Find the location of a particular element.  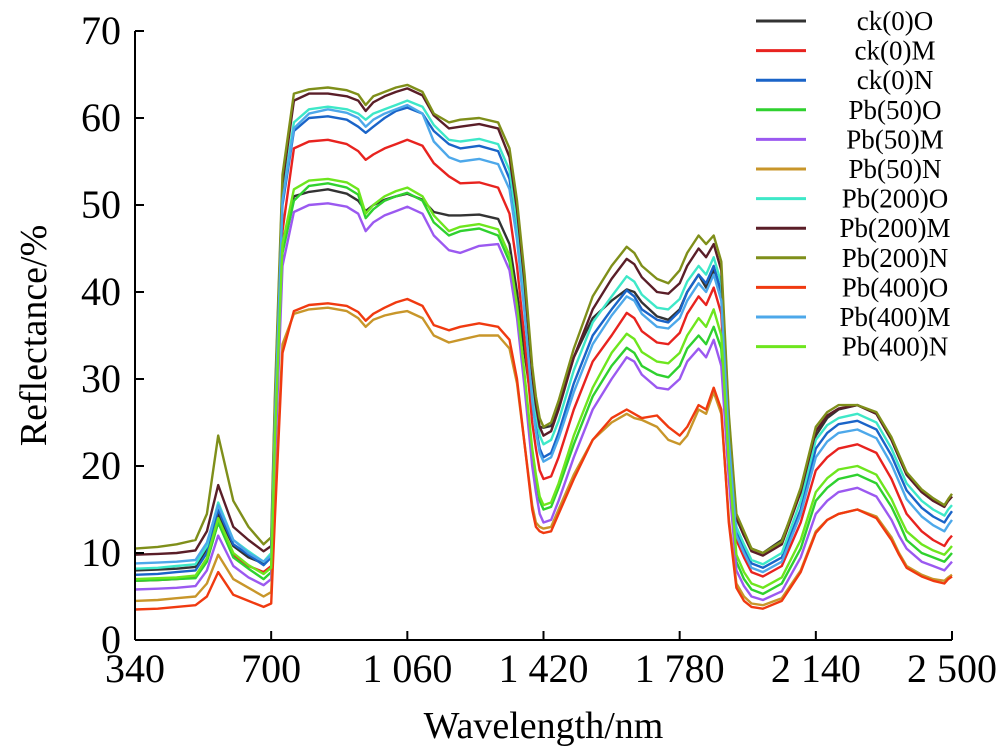

legend-item: Pb(50)O is located at coordinates (849, 110).